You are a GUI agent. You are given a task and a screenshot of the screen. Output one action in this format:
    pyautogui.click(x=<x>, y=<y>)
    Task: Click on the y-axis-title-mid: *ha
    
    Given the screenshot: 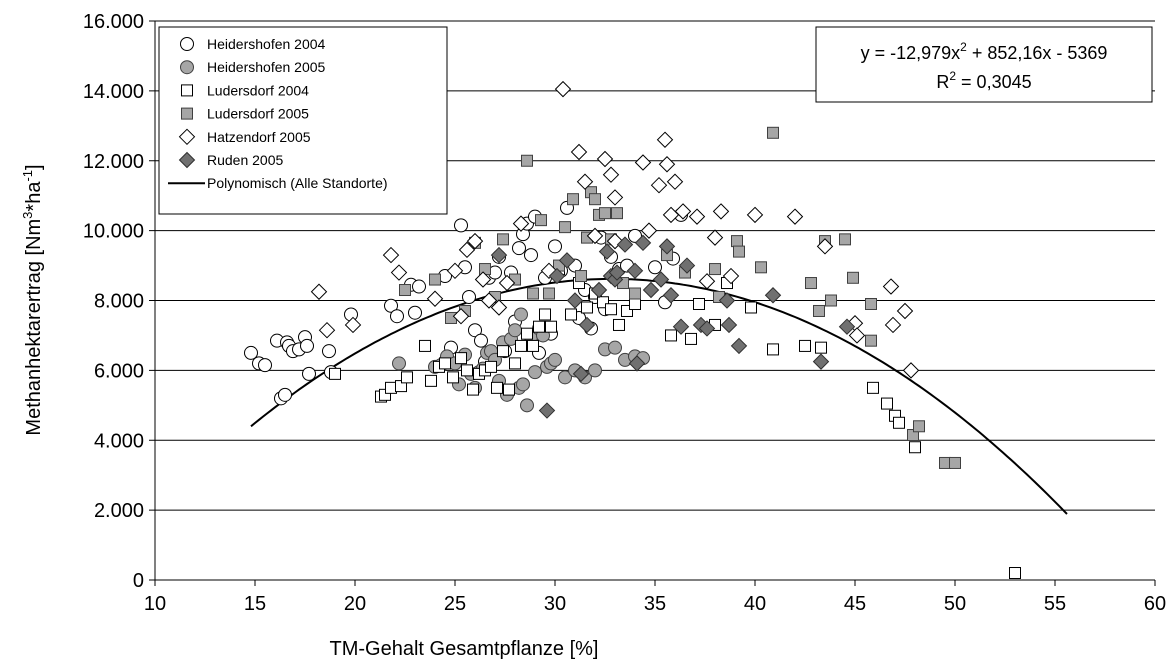 What is the action you would take?
    pyautogui.click(x=34, y=196)
    